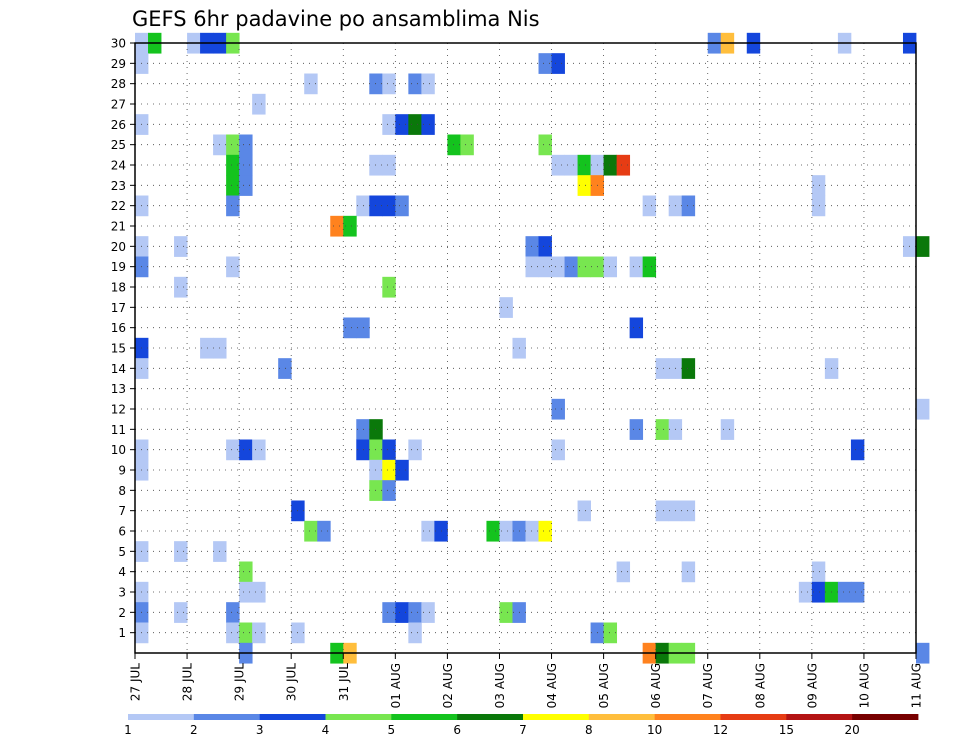 The image size is (960, 742). What do you see at coordinates (118, 84) in the screenshot?
I see `y-tick-label: 28` at bounding box center [118, 84].